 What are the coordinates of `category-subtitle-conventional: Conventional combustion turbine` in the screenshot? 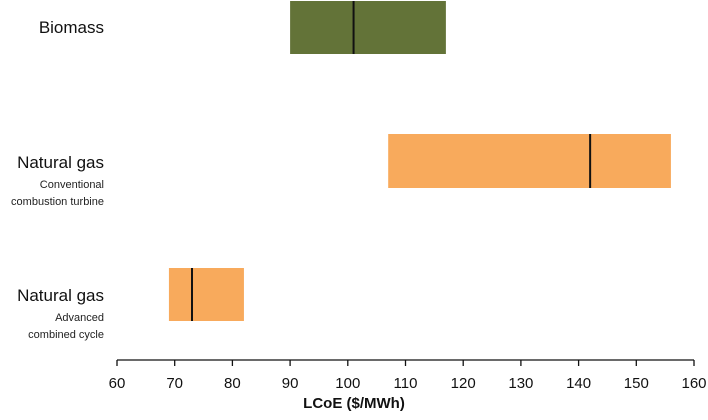 It's located at (57, 194).